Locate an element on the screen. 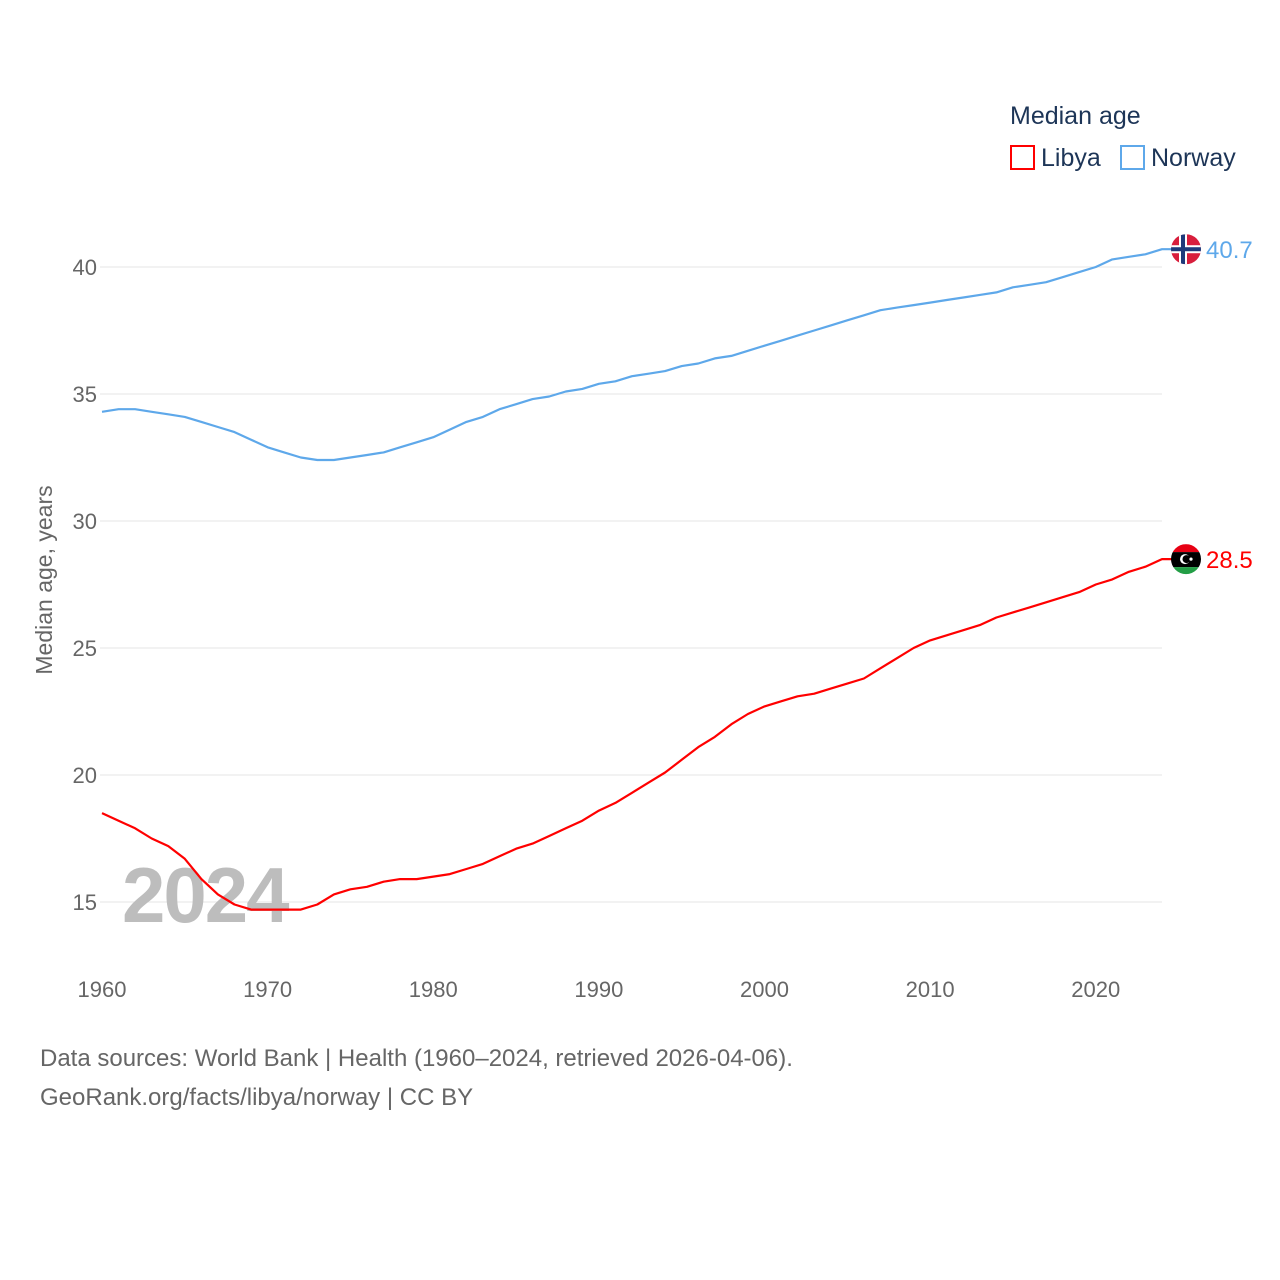 The image size is (1280, 1280). x-axis-ticks: 1960 1970 1980 1990 2000 2010 2020 is located at coordinates (599, 989).